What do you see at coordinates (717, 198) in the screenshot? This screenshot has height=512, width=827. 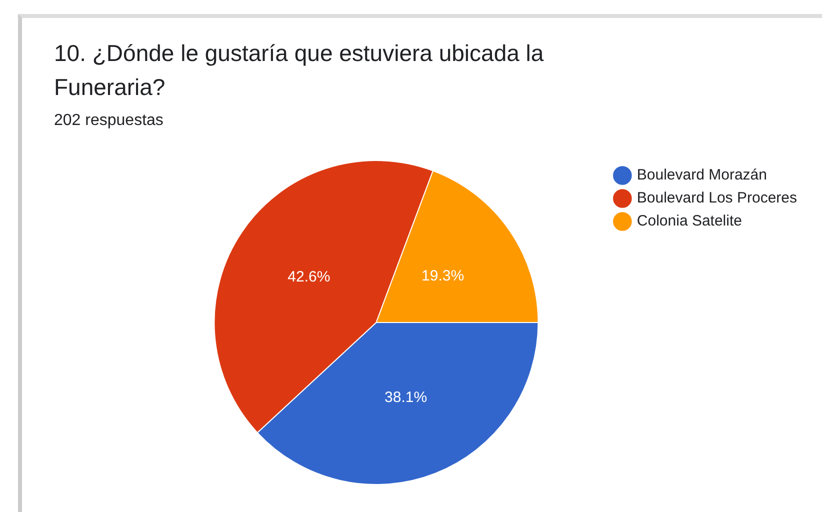 I see `legend-label: Boulevard Los Proceres` at bounding box center [717, 198].